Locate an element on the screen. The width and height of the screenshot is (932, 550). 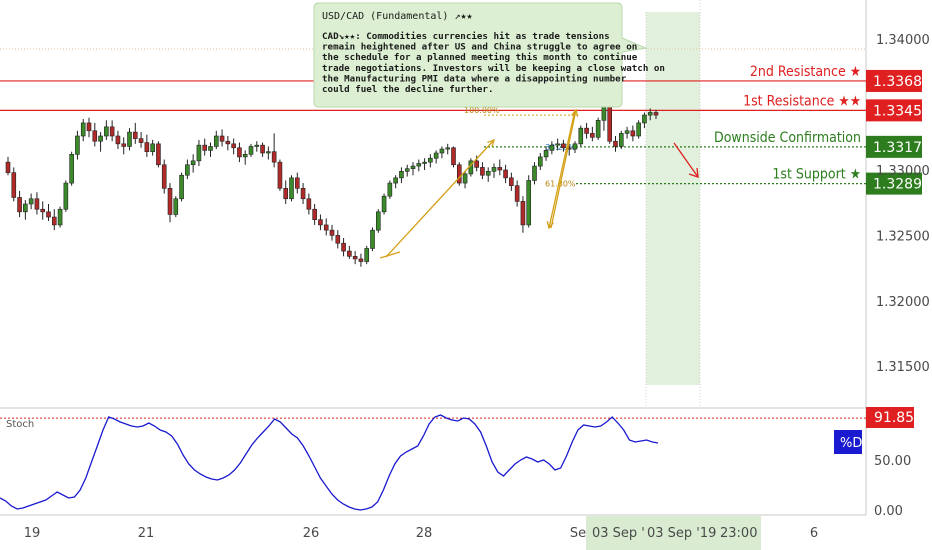
level-price: 1.32896 is located at coordinates (902, 185).